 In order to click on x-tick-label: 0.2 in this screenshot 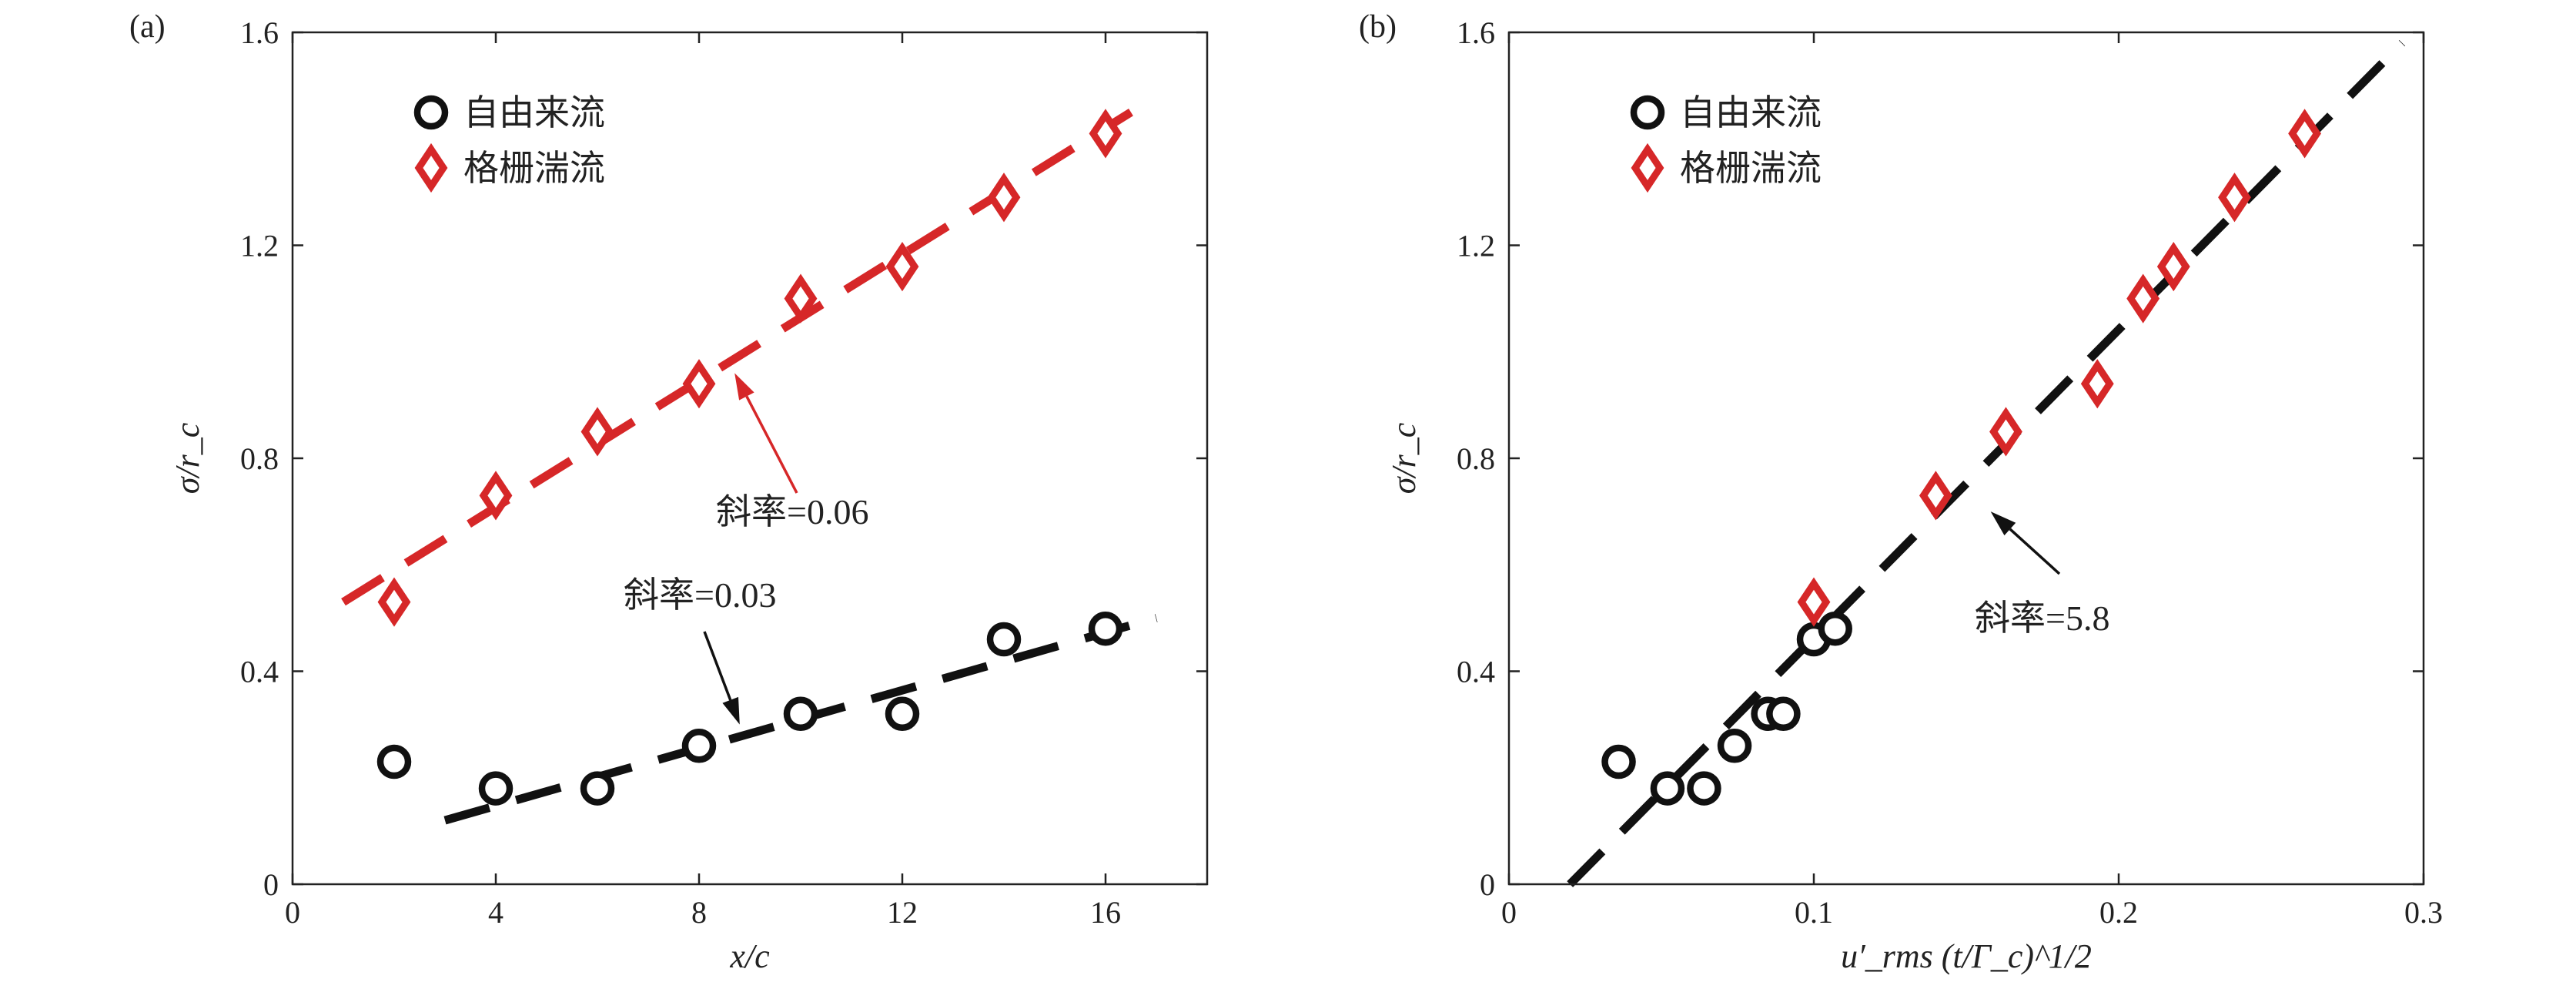, I will do `click(2119, 912)`.